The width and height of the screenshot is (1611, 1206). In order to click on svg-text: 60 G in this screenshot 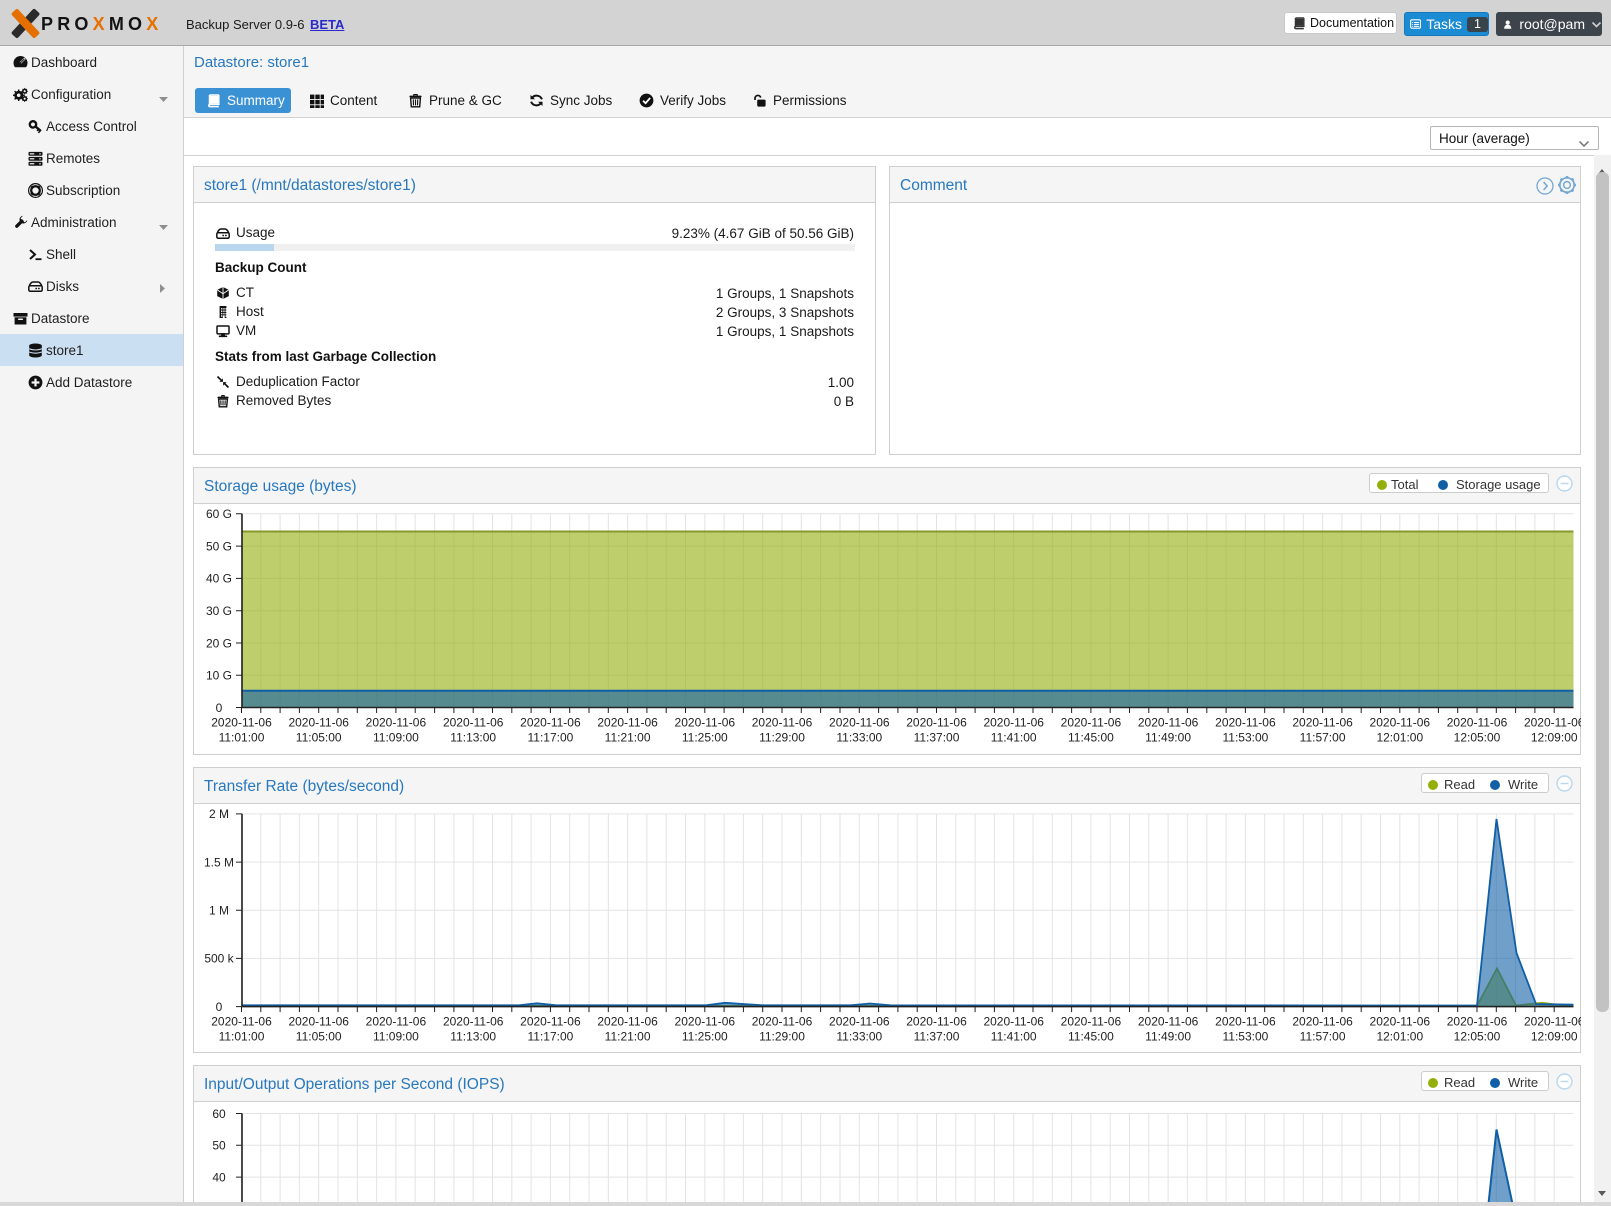, I will do `click(219, 514)`.